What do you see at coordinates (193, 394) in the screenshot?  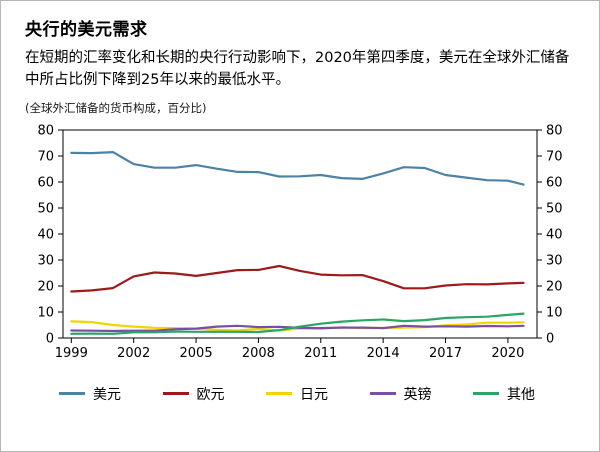 I see `legend-item-eur: 欧元` at bounding box center [193, 394].